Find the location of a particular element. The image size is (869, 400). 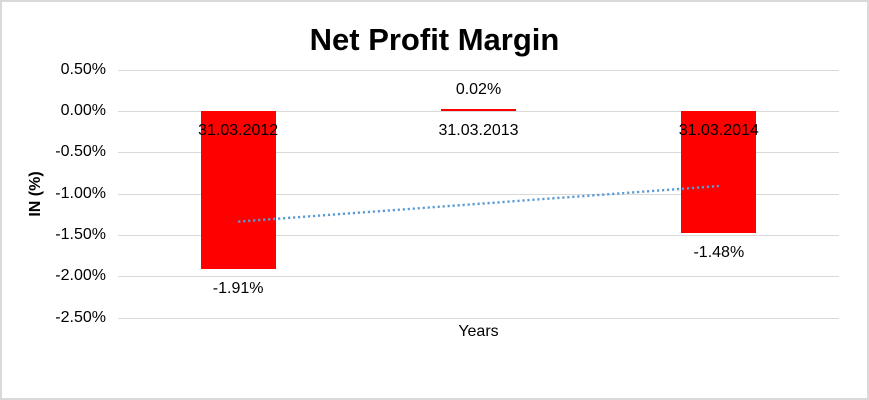

category-label: 31.03.2014 is located at coordinates (718, 130).